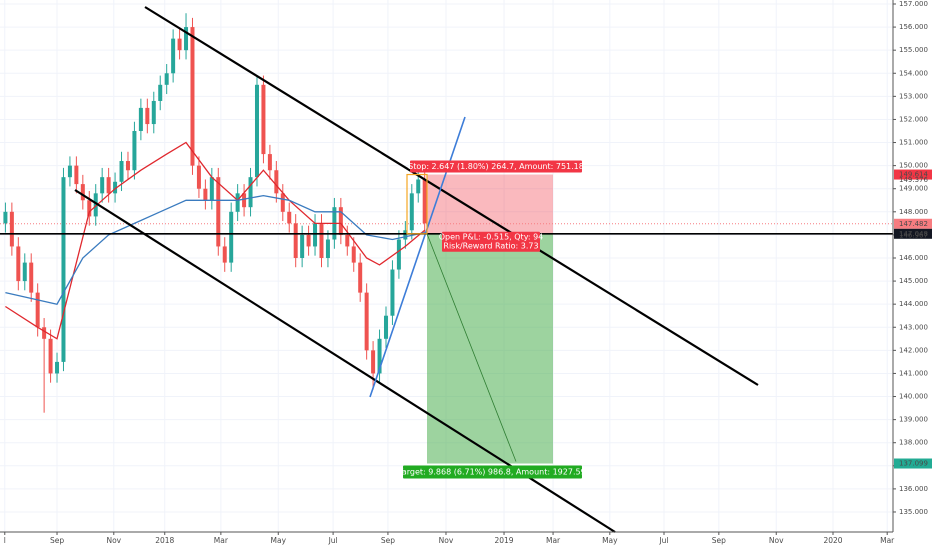  Describe the element at coordinates (913, 143) in the screenshot. I see `y-tick-label: 151.000` at that location.